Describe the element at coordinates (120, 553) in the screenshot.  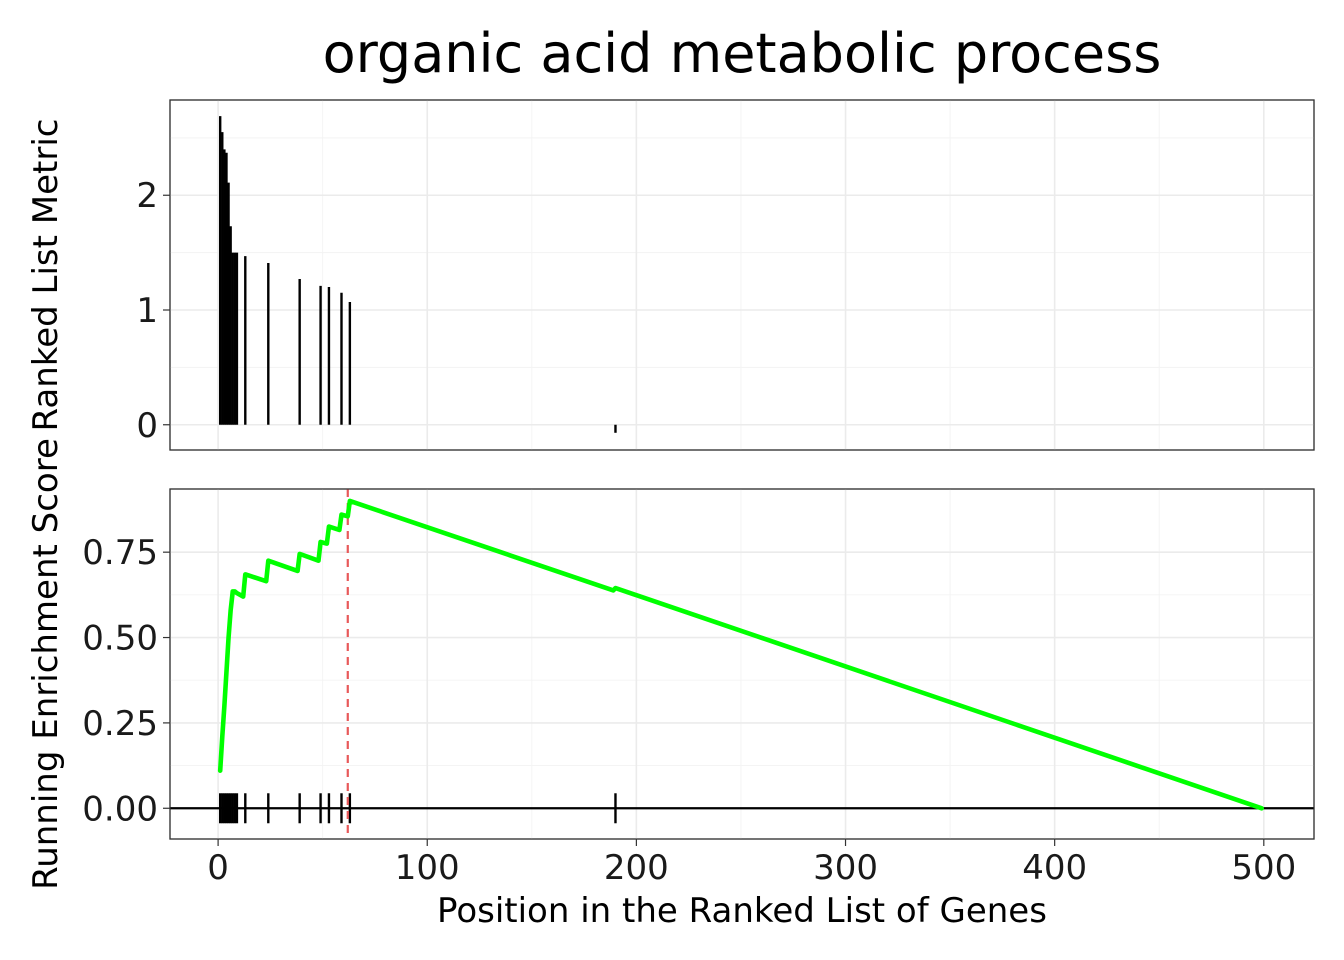
I see `y-tick-label: 0.75` at that location.